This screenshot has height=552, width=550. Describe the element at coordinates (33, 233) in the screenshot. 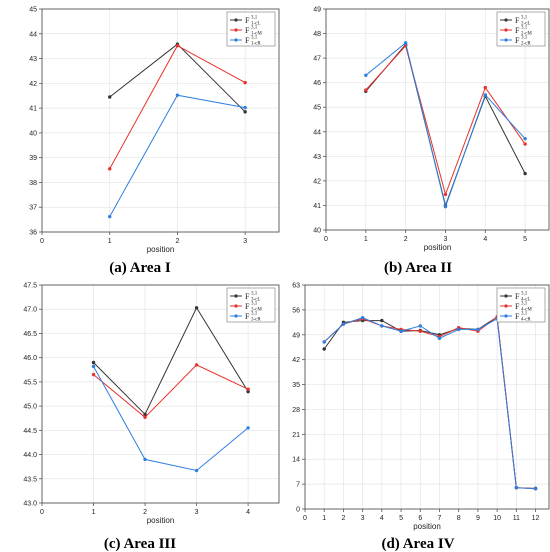

I see `y-tick-label: 36` at that location.